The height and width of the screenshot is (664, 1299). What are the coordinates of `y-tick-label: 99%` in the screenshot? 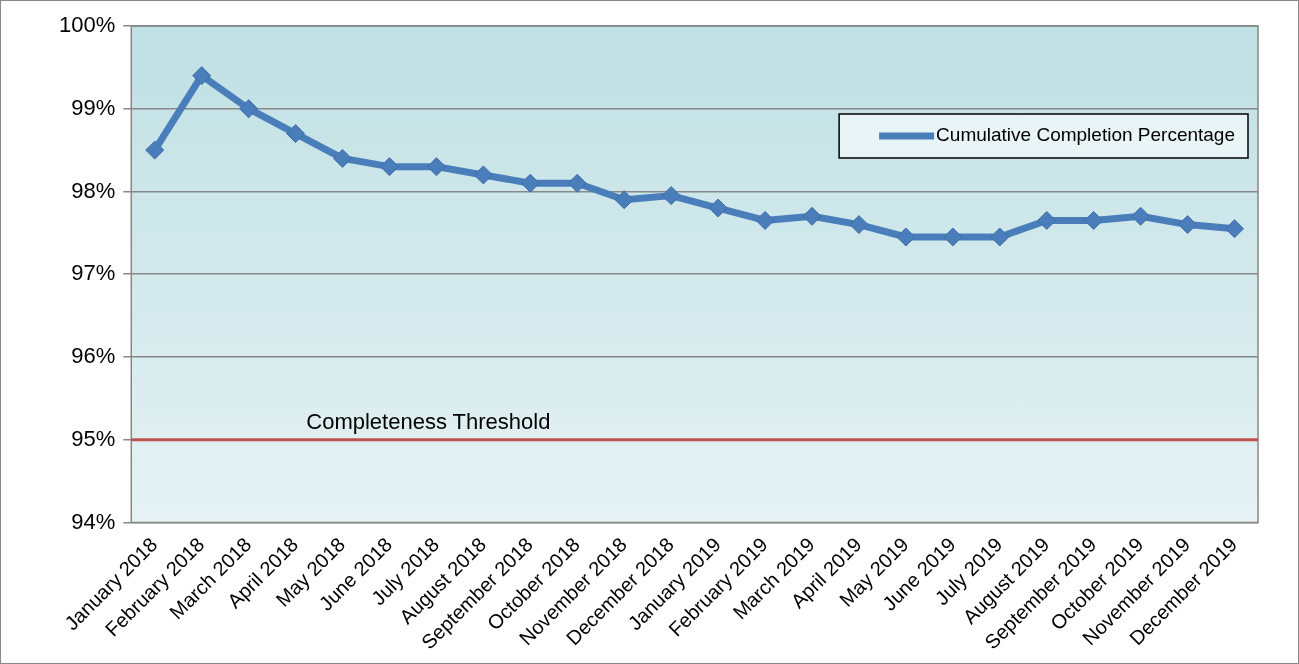 It's located at (93, 107).